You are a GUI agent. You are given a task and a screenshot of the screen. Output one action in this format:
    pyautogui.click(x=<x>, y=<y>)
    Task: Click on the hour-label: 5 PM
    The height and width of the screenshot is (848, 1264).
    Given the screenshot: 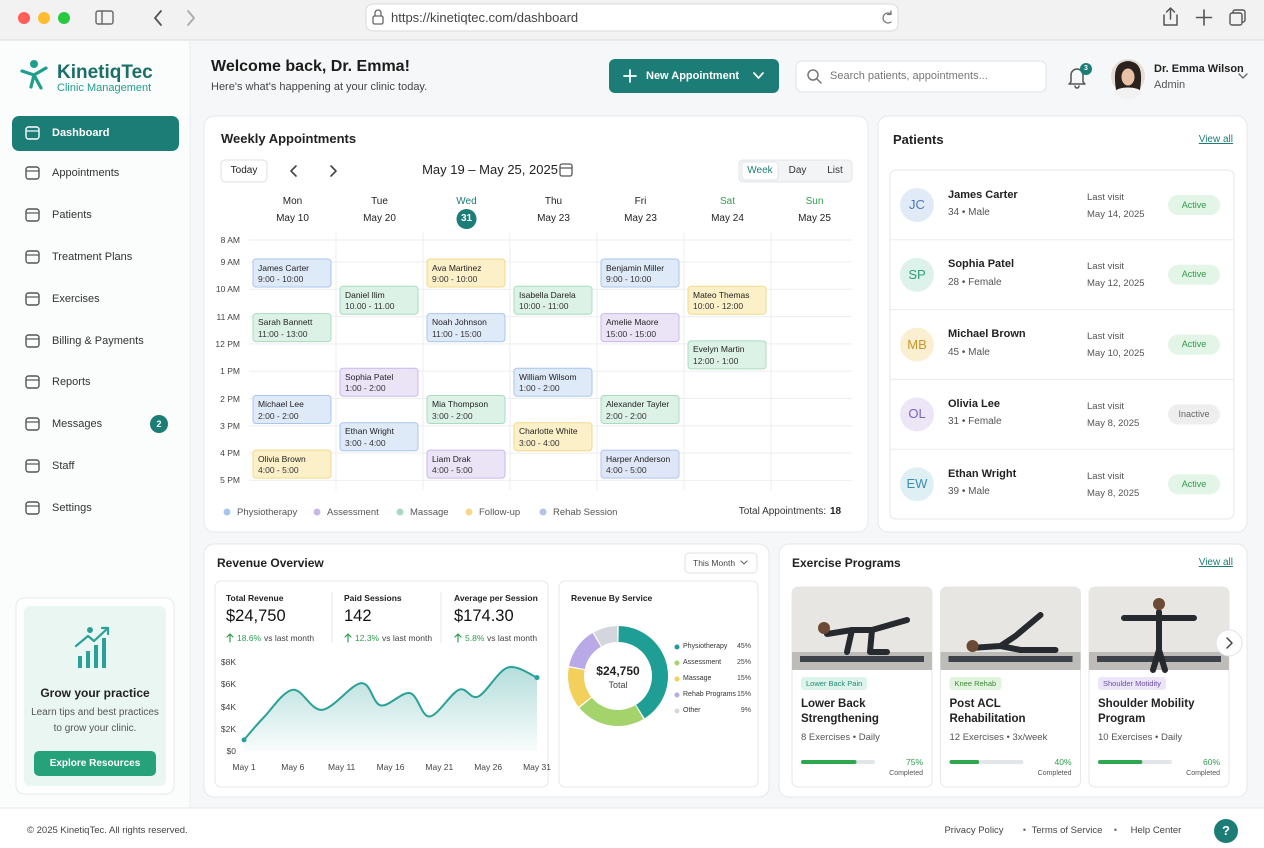 What is the action you would take?
    pyautogui.click(x=230, y=480)
    